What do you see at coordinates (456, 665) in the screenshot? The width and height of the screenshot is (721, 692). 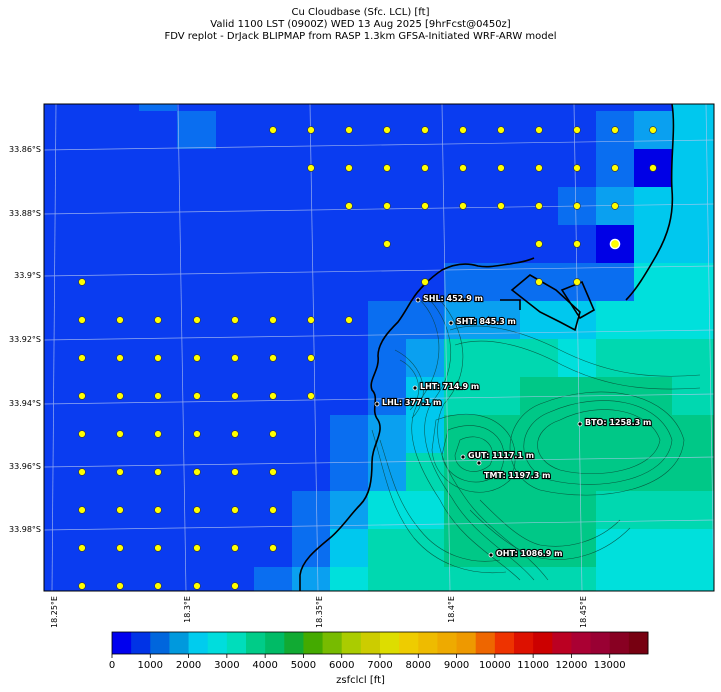 I see `colorbar-tick-label: 9000` at bounding box center [456, 665].